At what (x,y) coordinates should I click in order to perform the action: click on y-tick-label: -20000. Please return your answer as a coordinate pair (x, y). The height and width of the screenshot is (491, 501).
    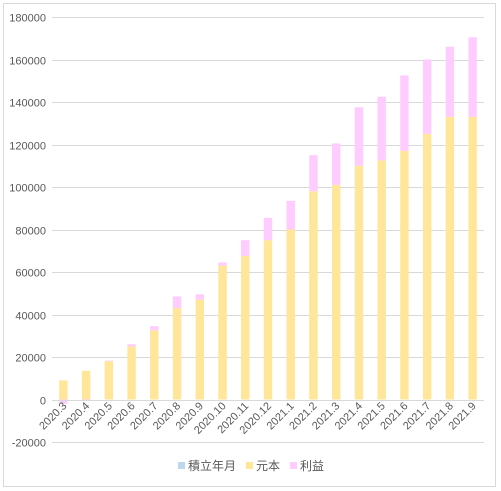
    Looking at the image, I should click on (29, 444).